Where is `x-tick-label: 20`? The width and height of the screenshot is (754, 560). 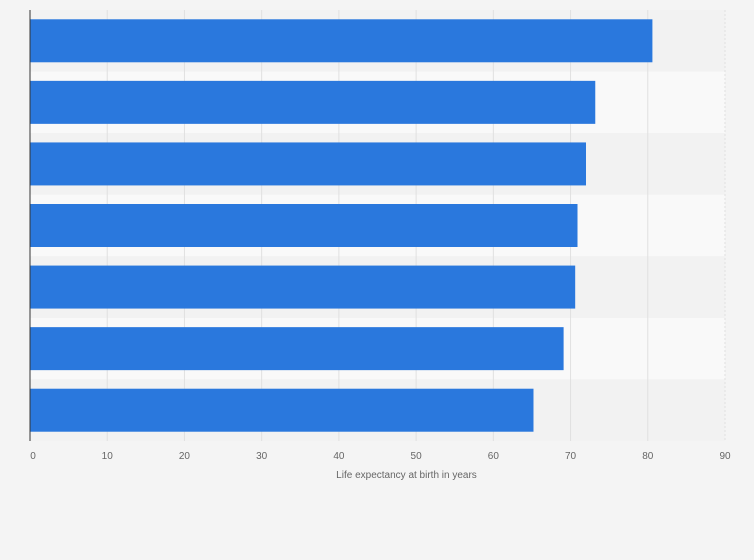
x-tick-label: 20 is located at coordinates (185, 456).